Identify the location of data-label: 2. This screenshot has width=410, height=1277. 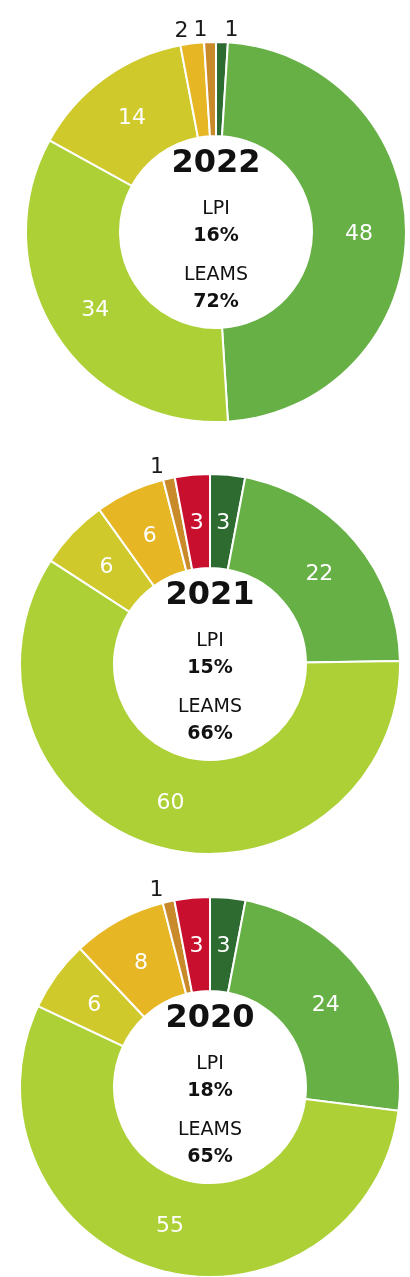
(181, 30).